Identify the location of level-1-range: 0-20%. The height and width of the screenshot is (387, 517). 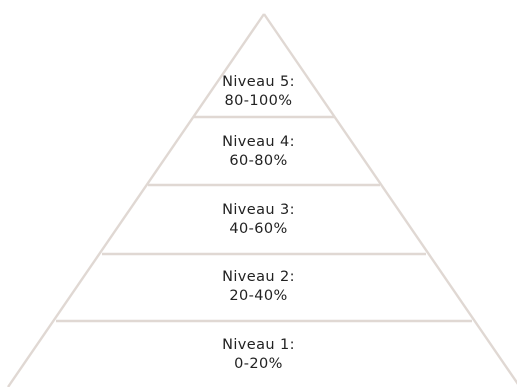
(258, 364).